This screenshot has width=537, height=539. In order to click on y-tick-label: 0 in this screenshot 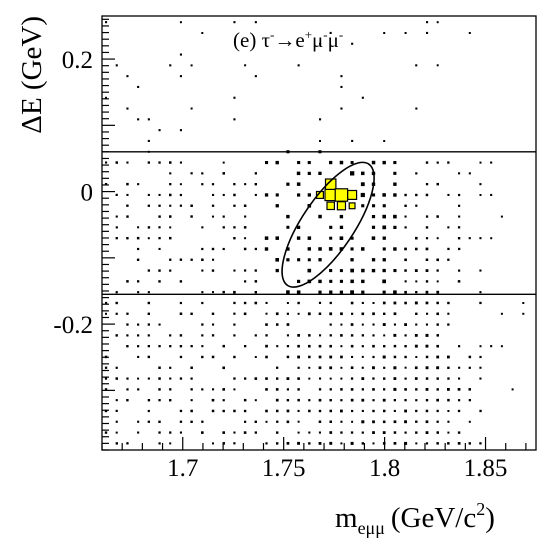, I will do `click(87, 193)`.